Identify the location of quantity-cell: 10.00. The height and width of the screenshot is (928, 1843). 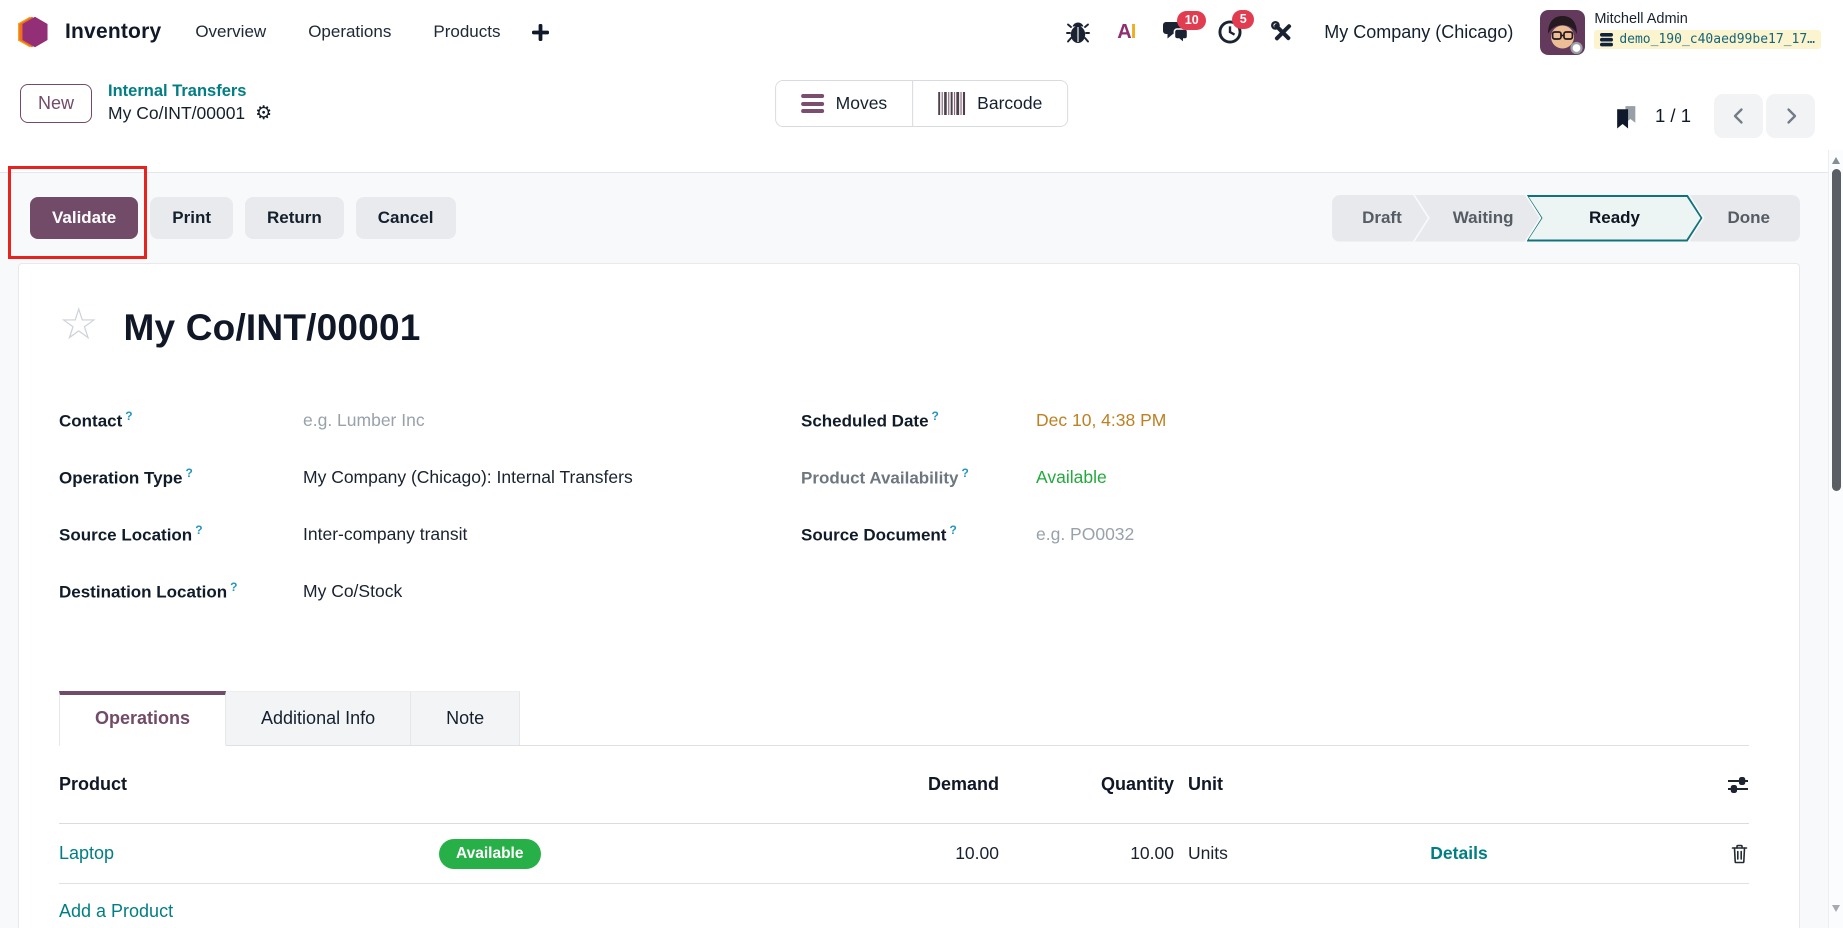
(1152, 853).